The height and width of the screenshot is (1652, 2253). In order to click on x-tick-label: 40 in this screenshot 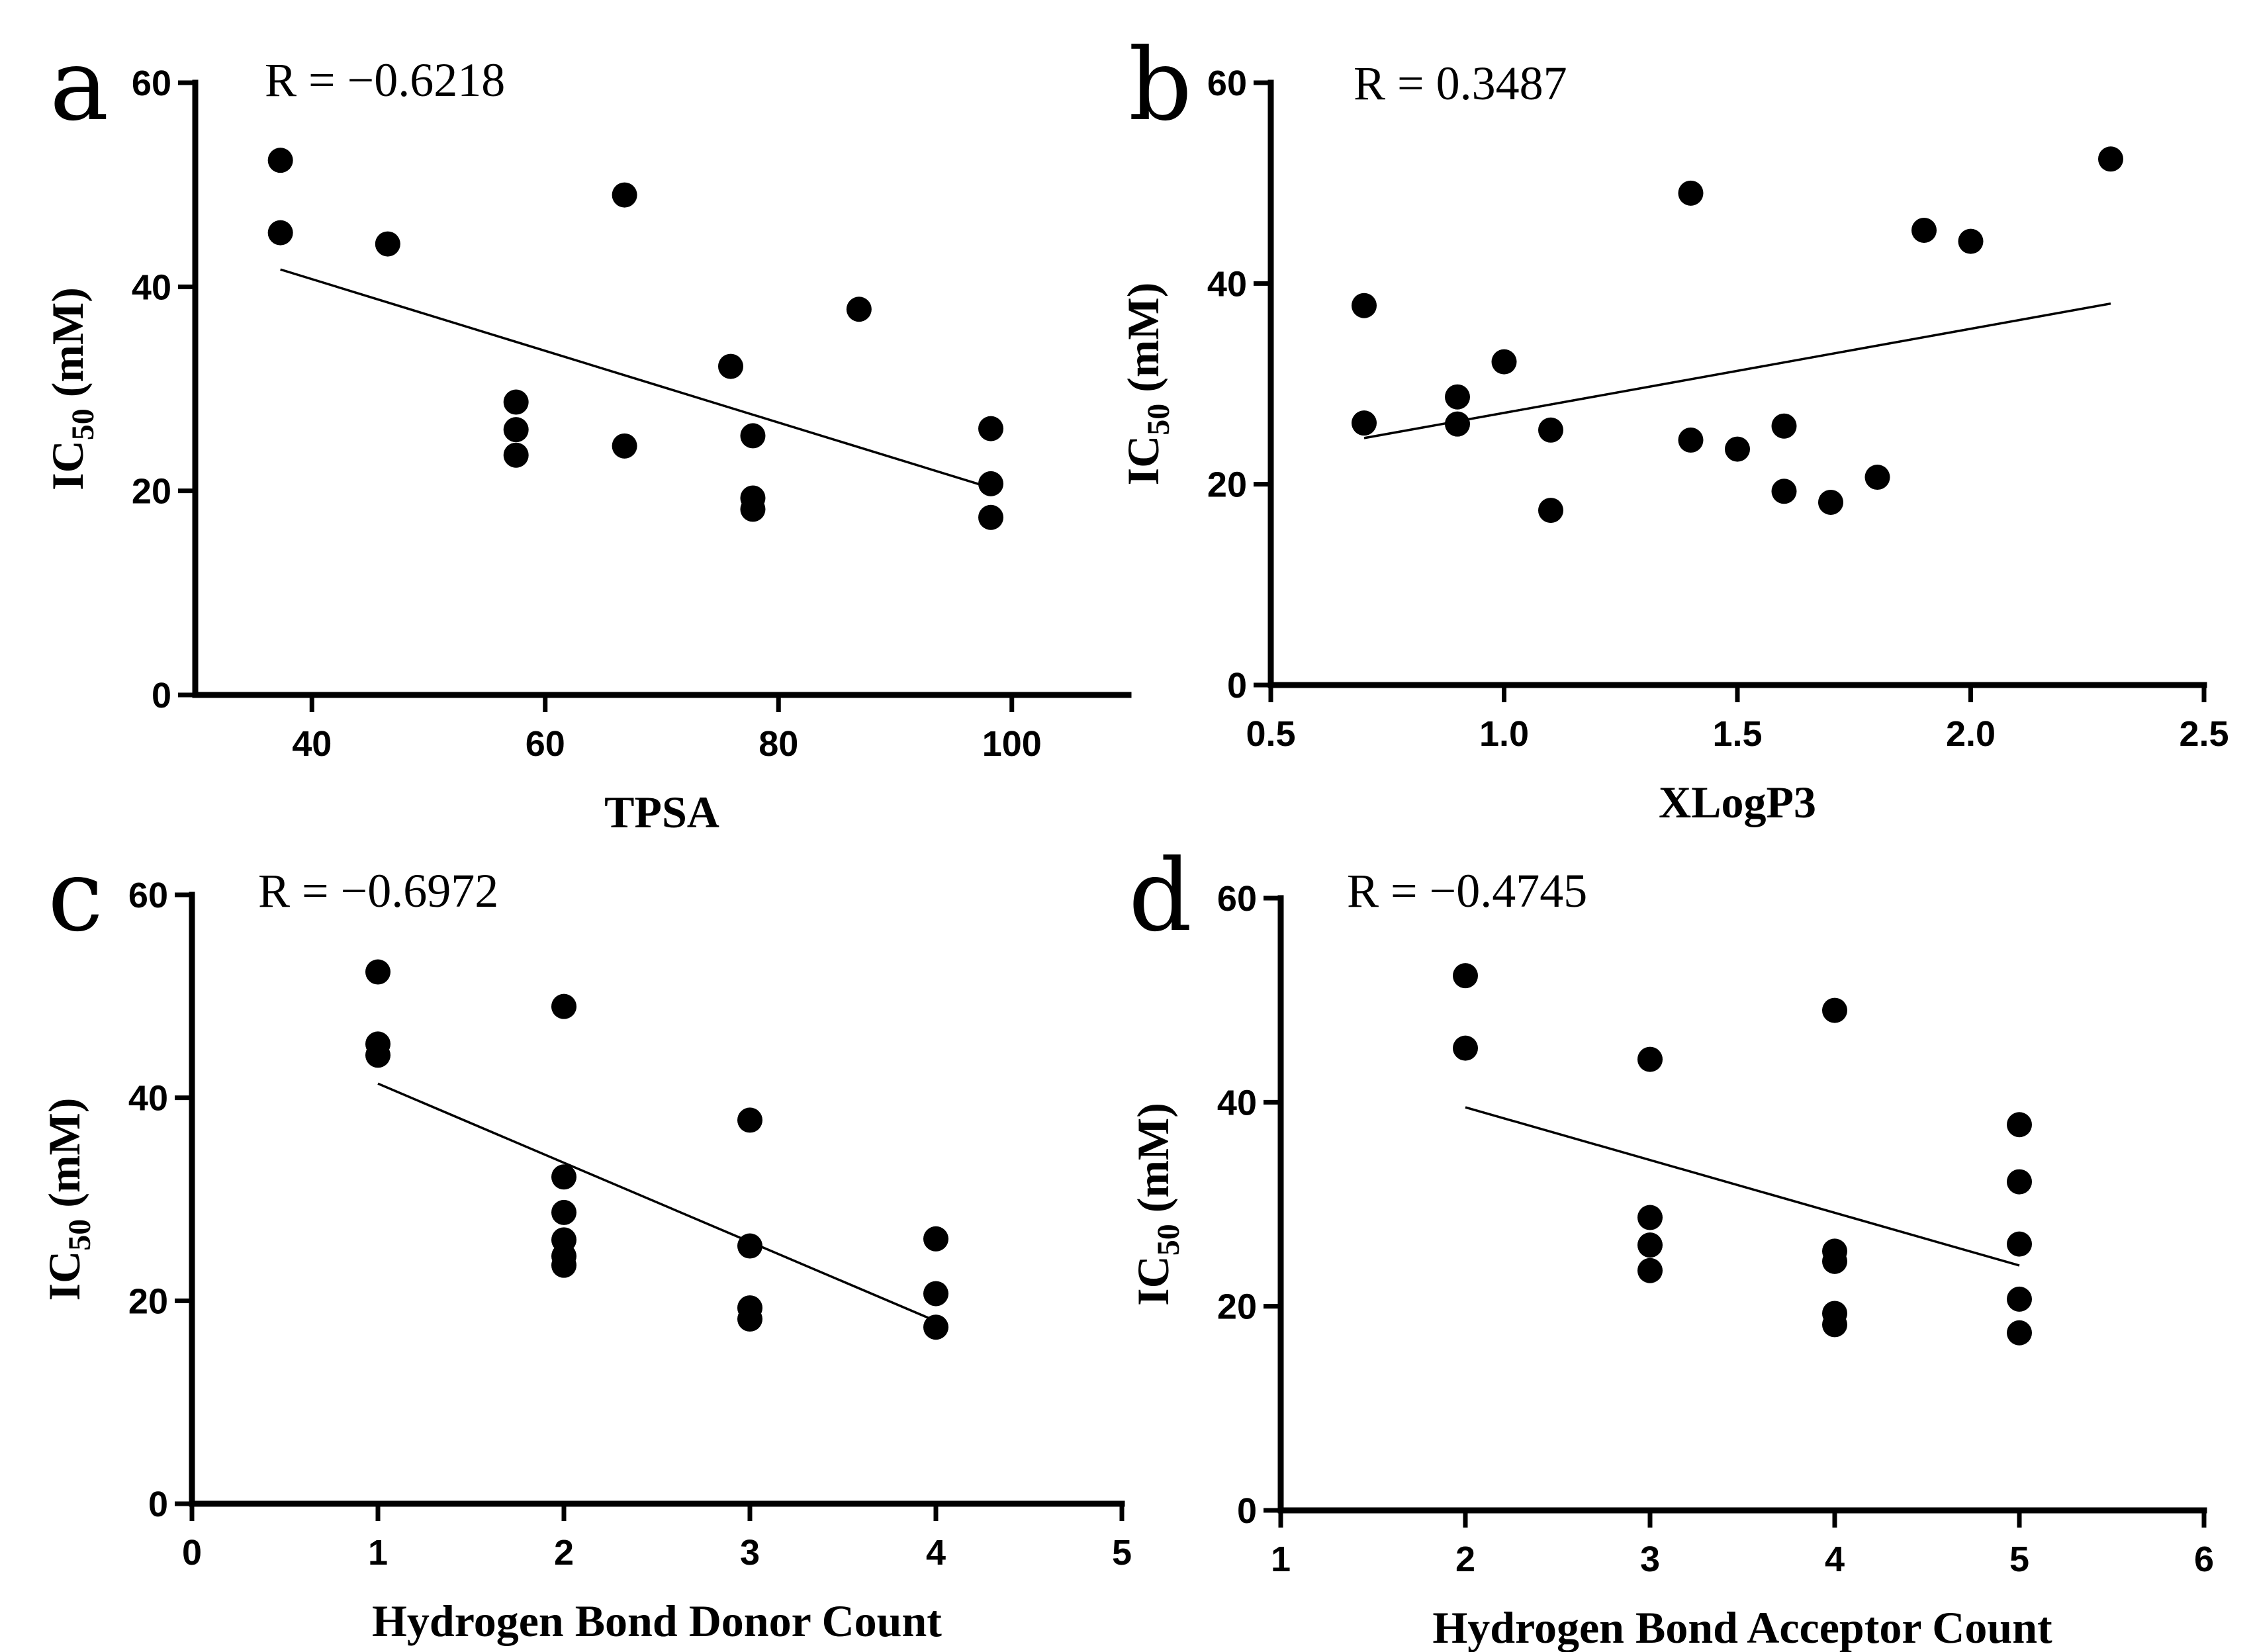, I will do `click(312, 744)`.